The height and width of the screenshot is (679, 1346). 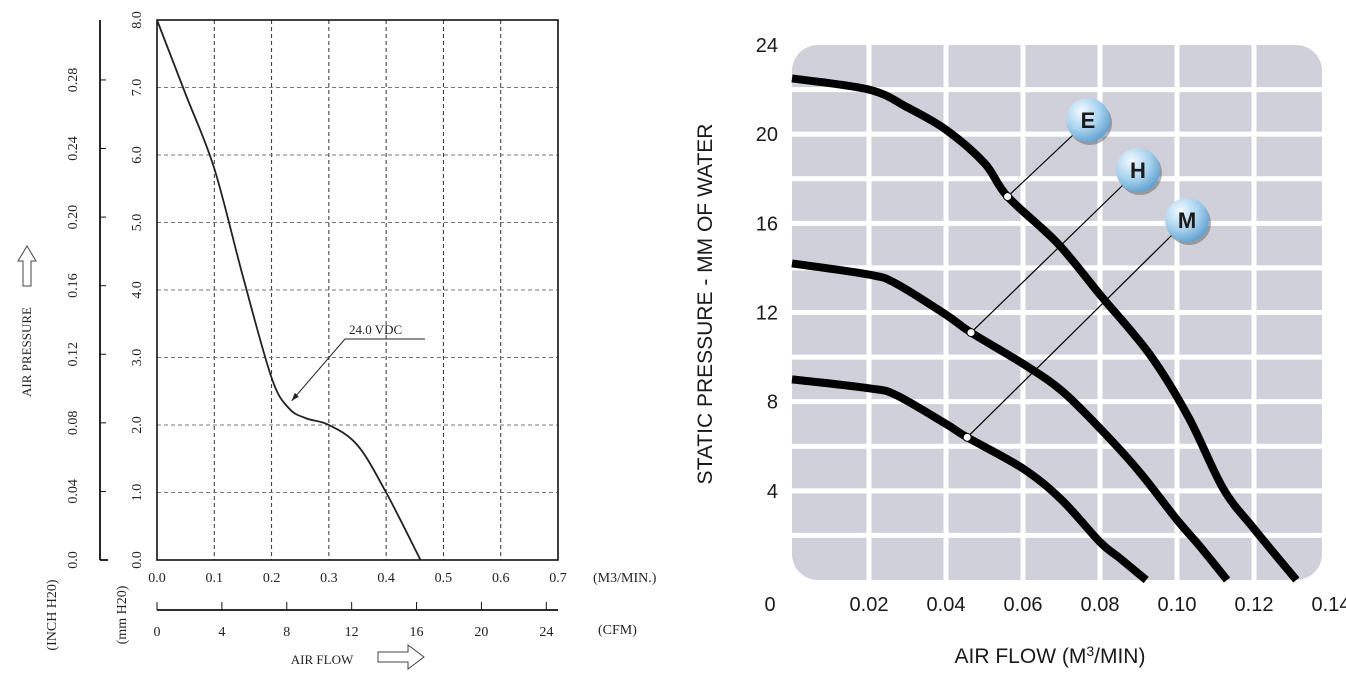 I want to click on x-axis-title-tail: /MIN), so click(x=1119, y=656).